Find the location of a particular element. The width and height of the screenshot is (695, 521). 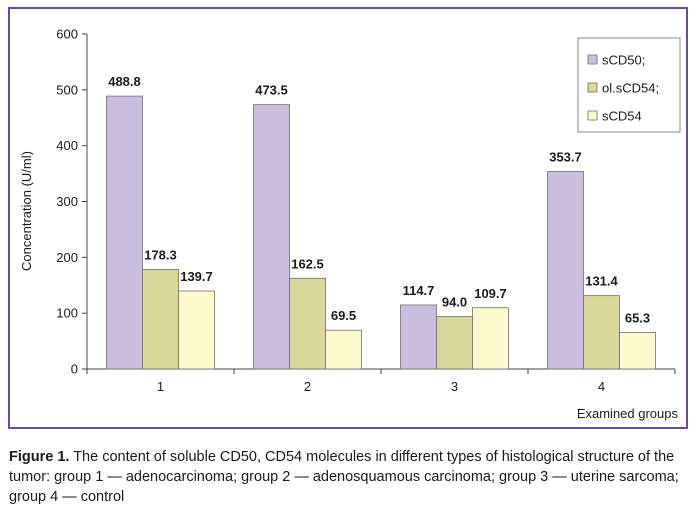

y-tick-label: 400 is located at coordinates (67, 145).